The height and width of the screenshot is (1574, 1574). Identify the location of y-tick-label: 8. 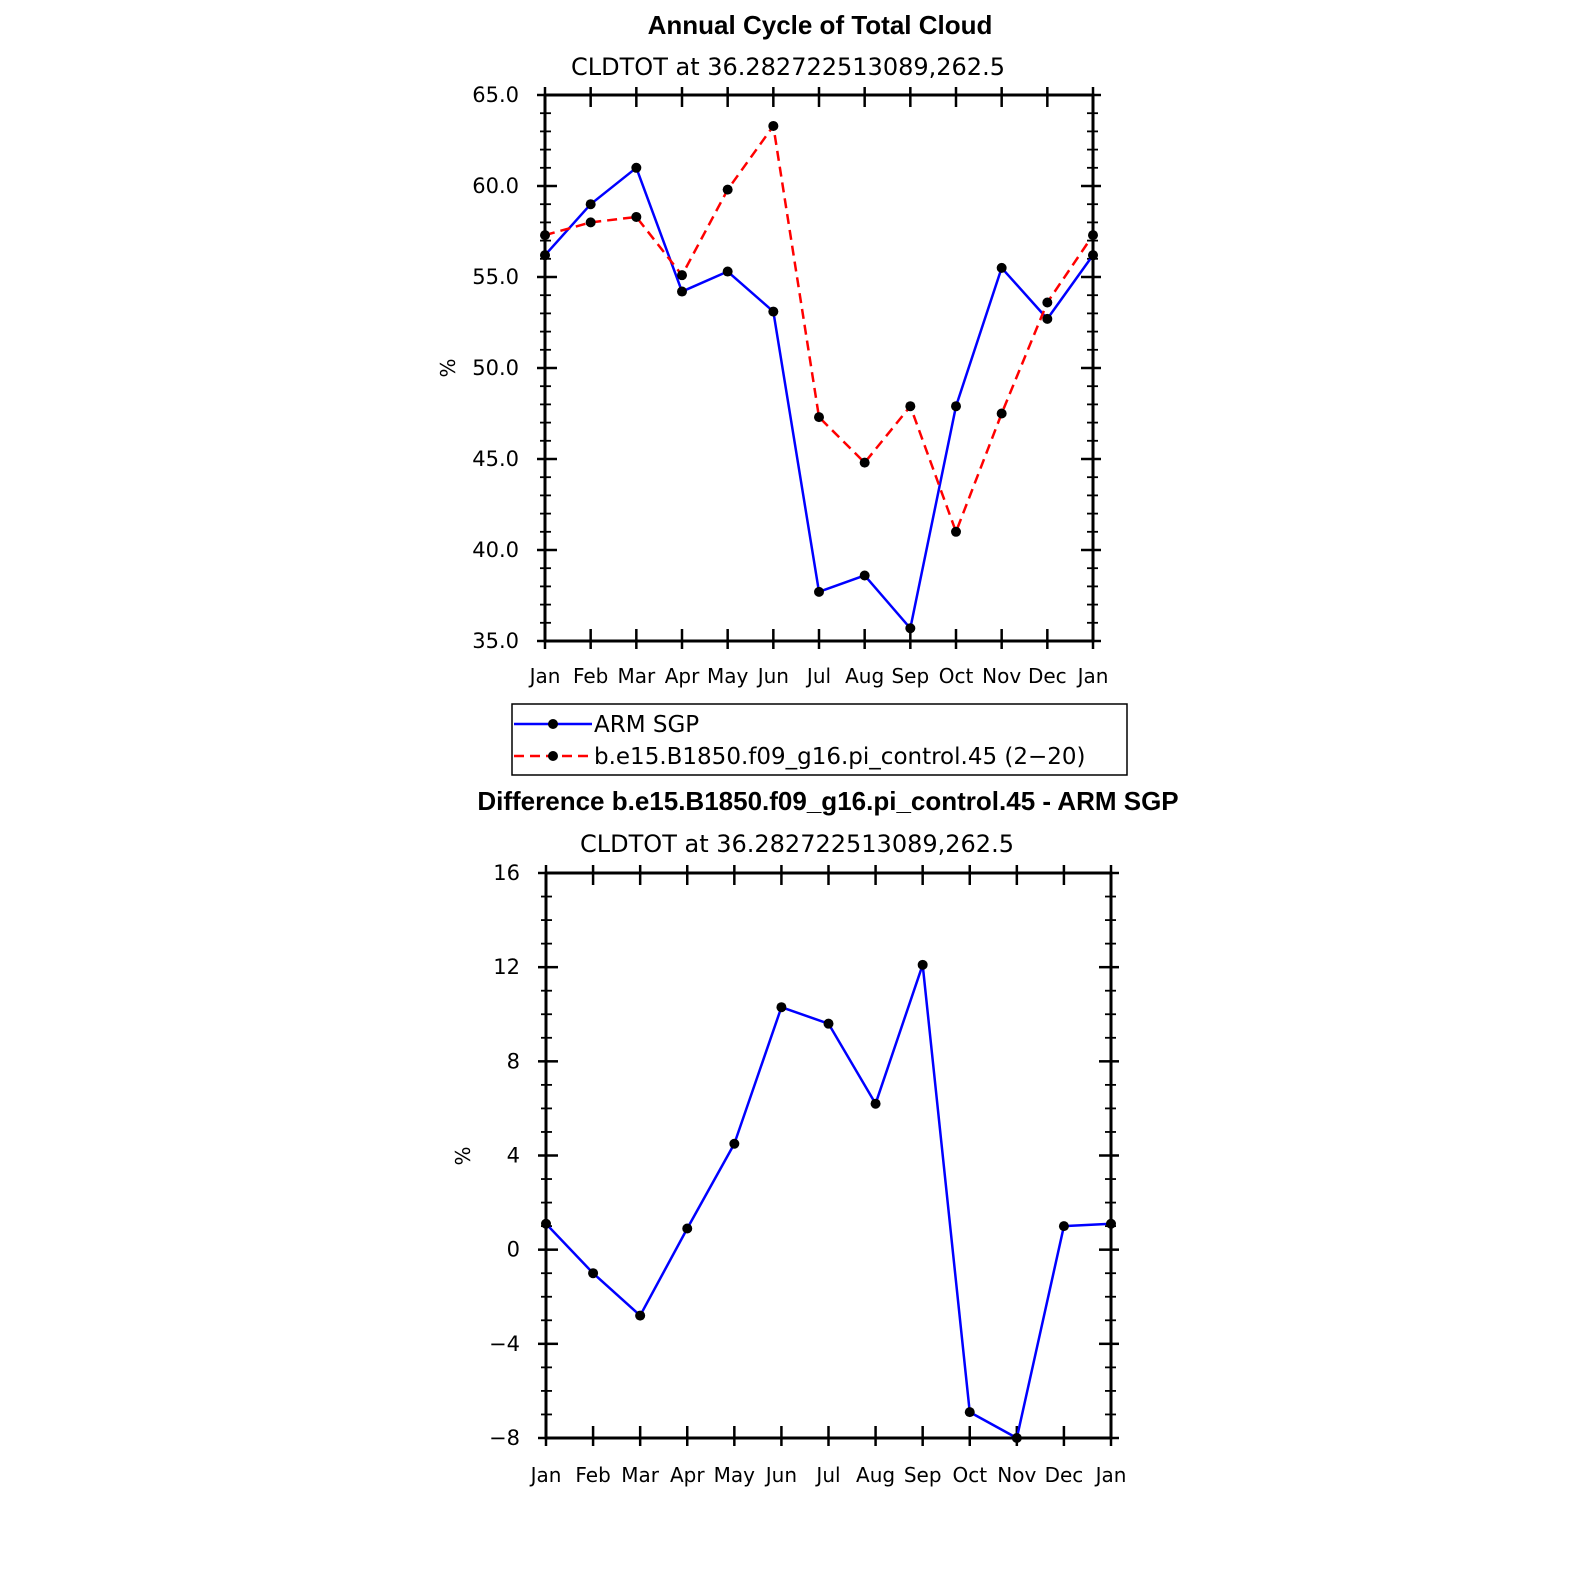
(513, 1061).